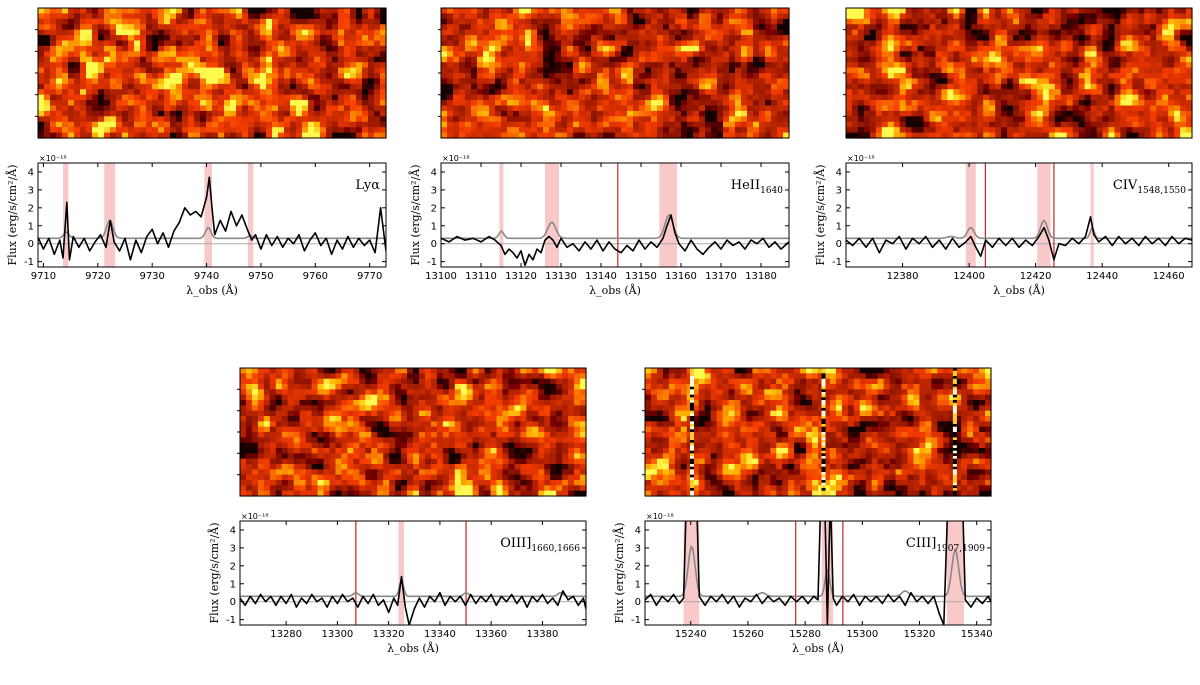 The image size is (1200, 685). What do you see at coordinates (969, 276) in the screenshot?
I see `x-tick-label: 12400` at bounding box center [969, 276].